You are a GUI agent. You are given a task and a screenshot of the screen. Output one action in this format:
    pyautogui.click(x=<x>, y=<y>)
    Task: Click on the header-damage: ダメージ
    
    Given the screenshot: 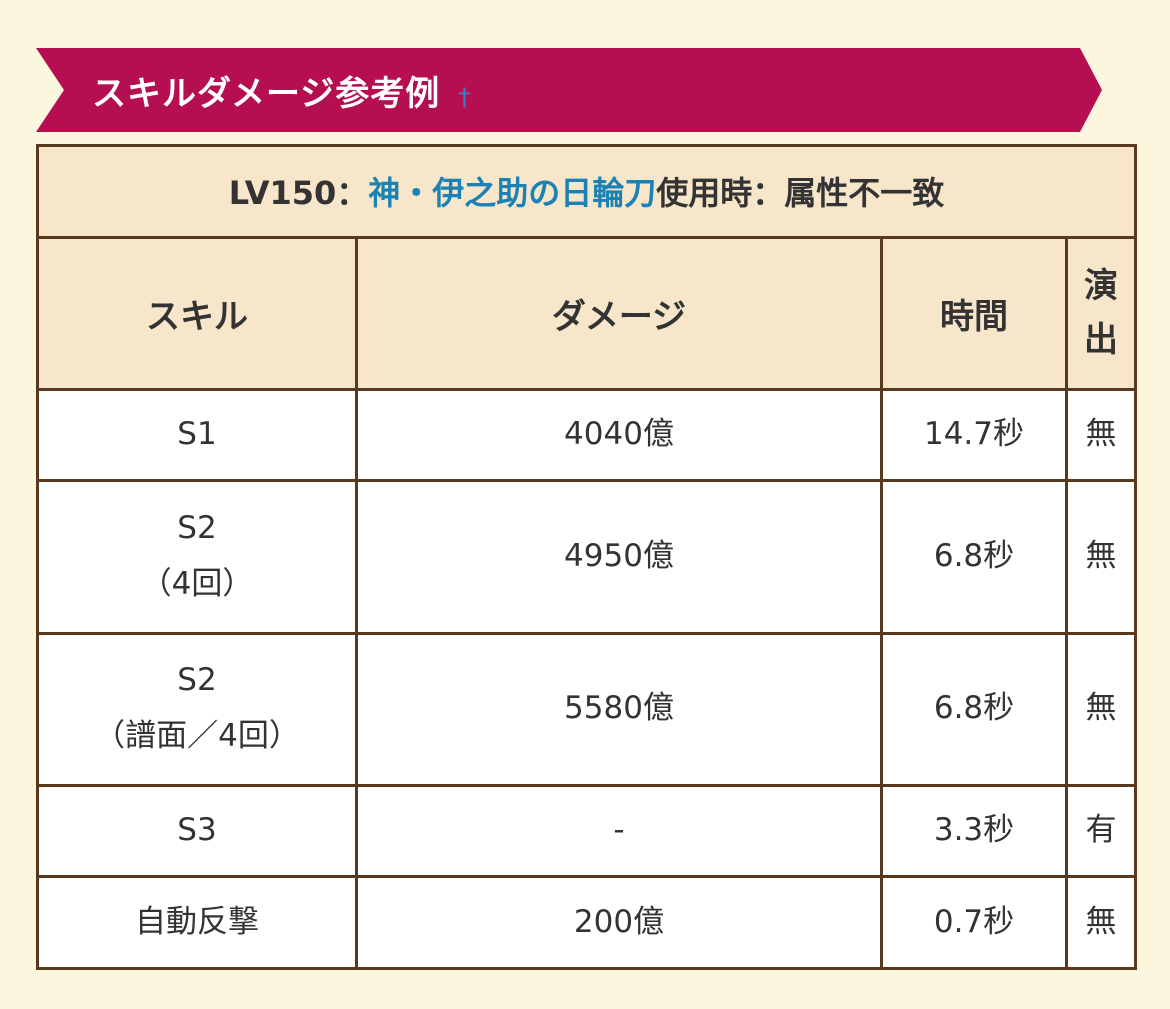 What is the action you would take?
    pyautogui.click(x=619, y=313)
    